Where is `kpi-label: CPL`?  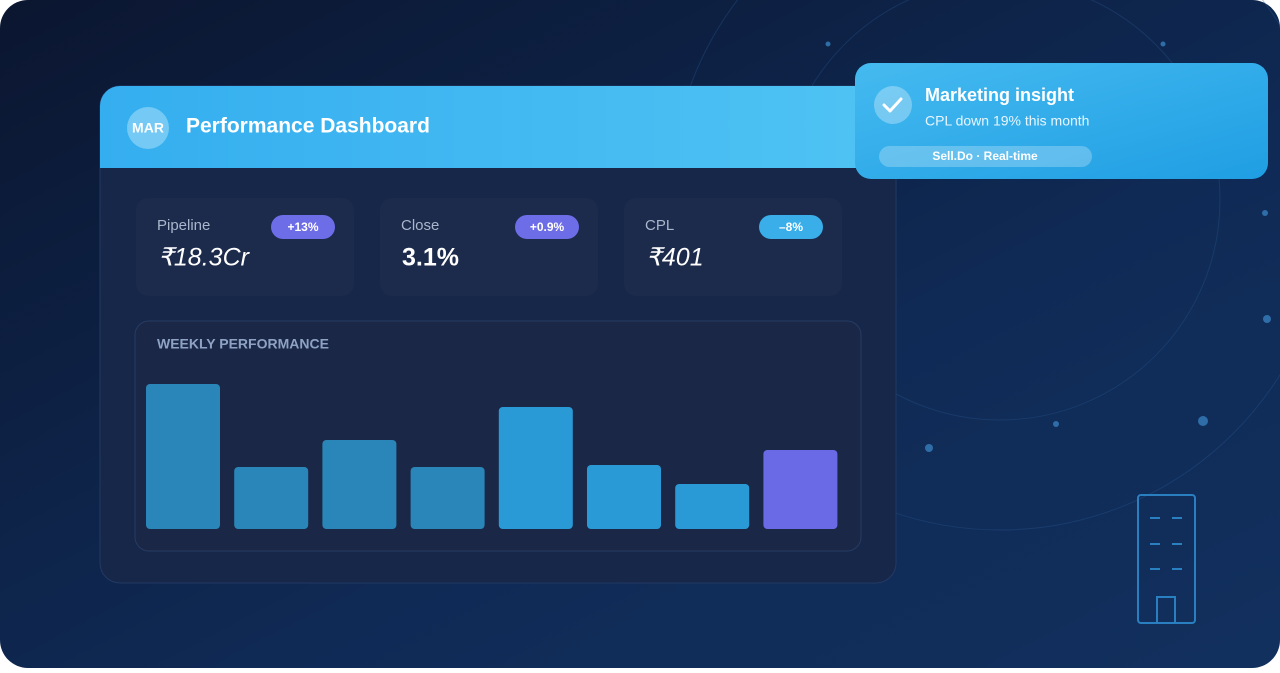
kpi-label: CPL is located at coordinates (659, 225).